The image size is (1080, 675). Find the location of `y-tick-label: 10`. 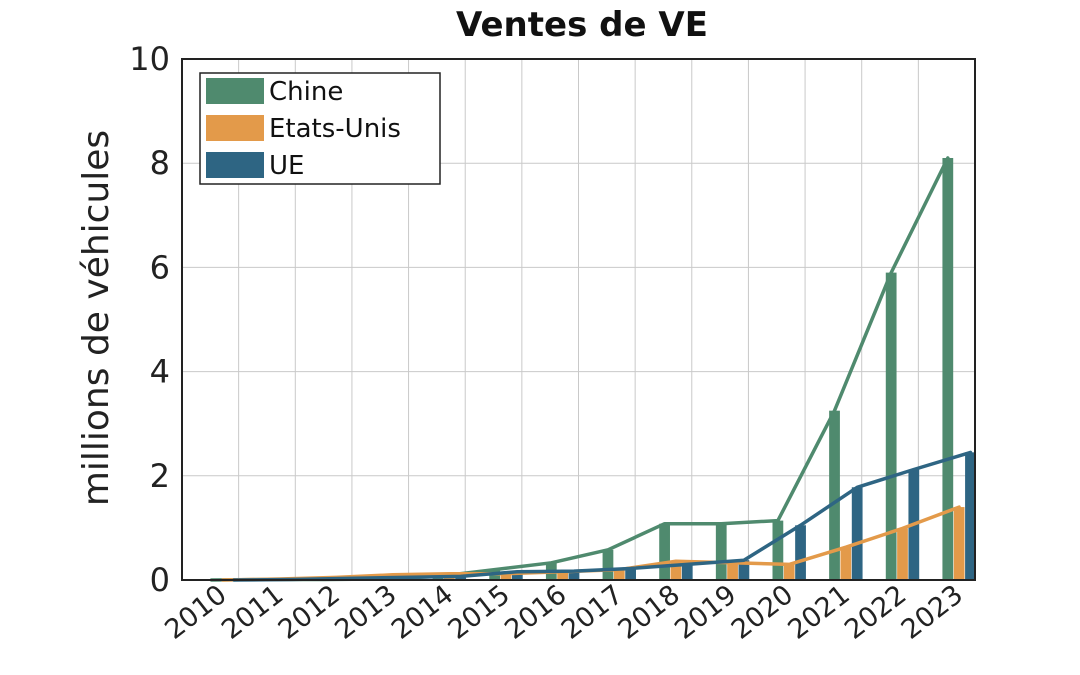

y-tick-label: 10 is located at coordinates (149, 59).